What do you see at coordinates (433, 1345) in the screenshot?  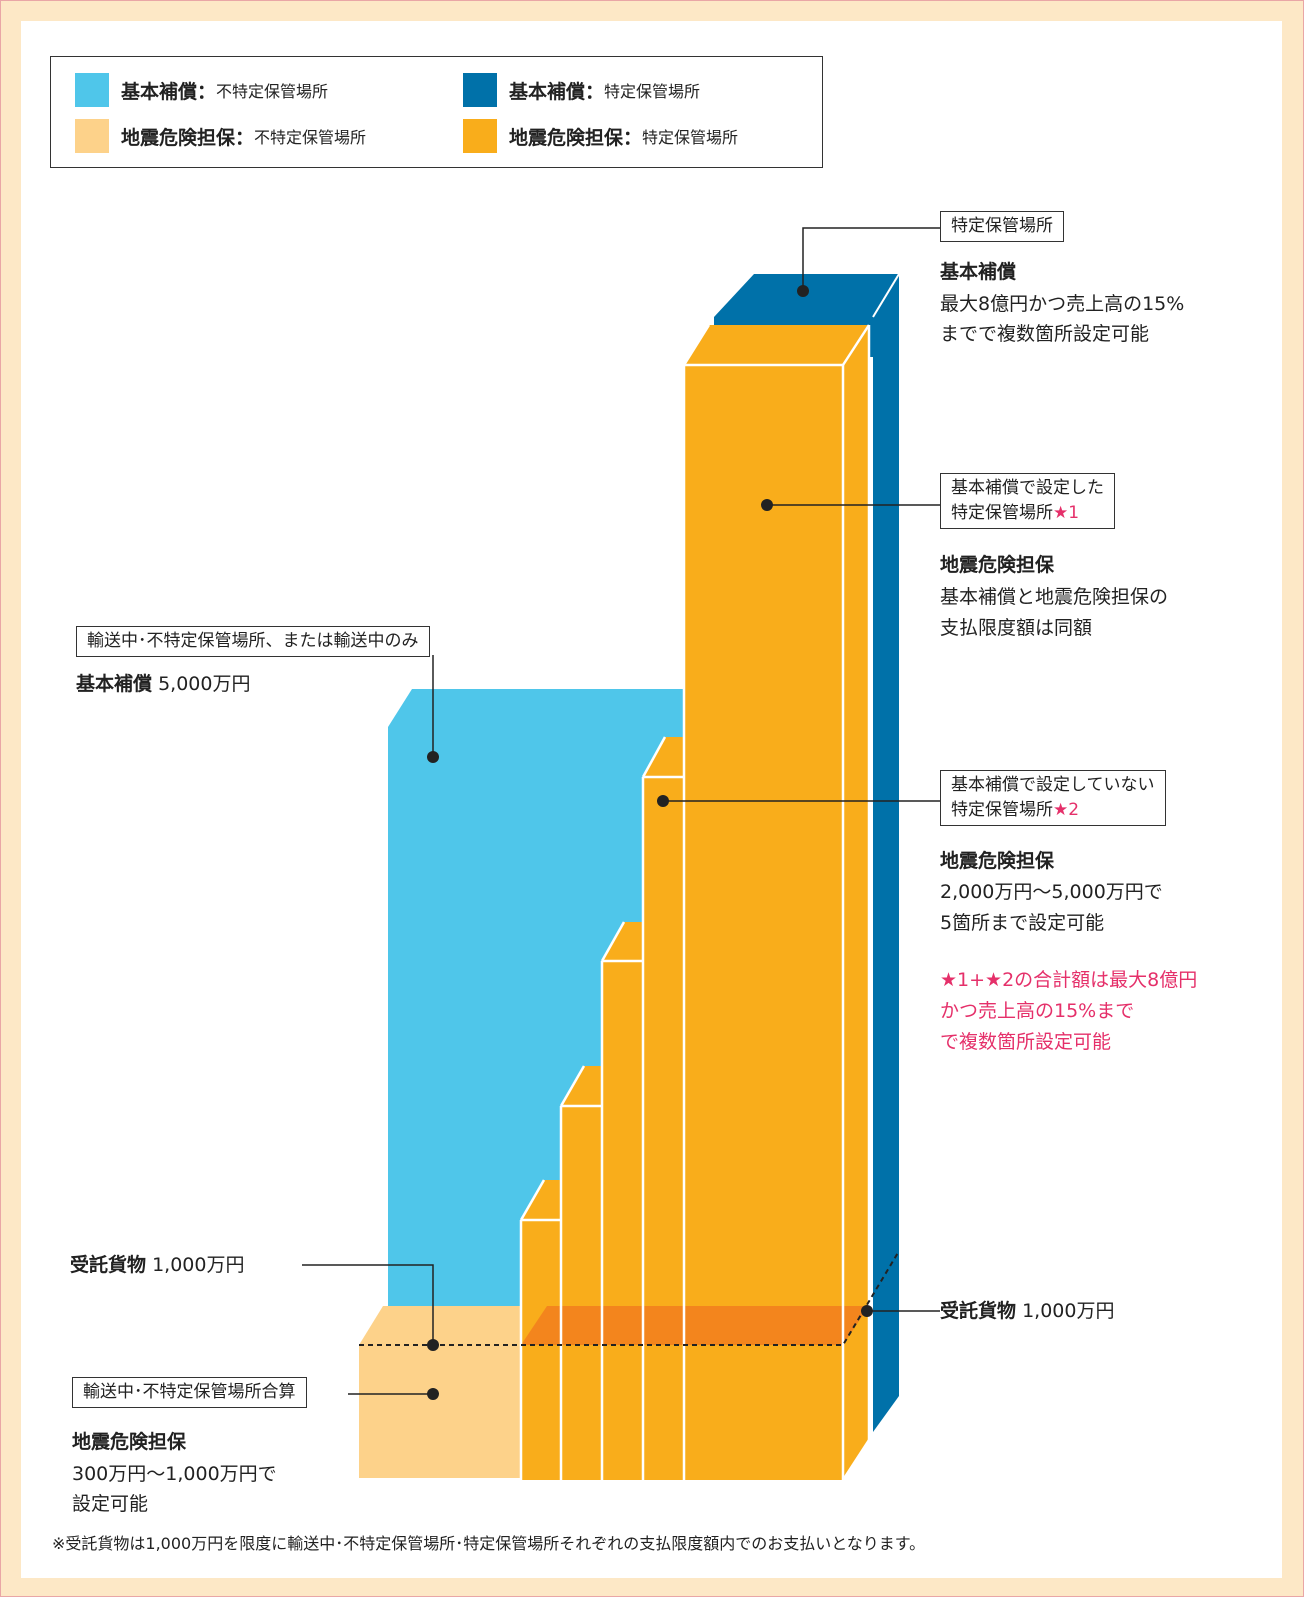 I see `leader-dot-cargo-left` at bounding box center [433, 1345].